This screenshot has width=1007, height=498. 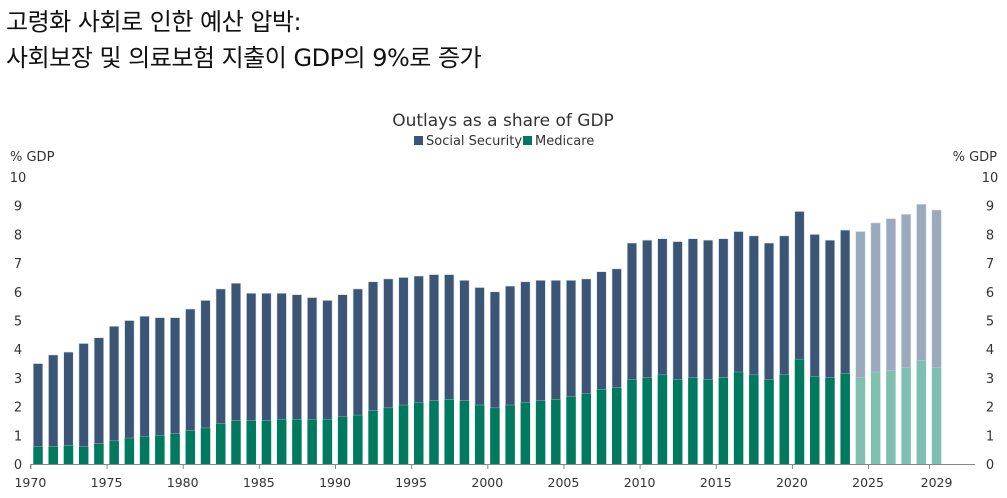 I want to click on bar-social-security-1980, so click(x=190, y=370).